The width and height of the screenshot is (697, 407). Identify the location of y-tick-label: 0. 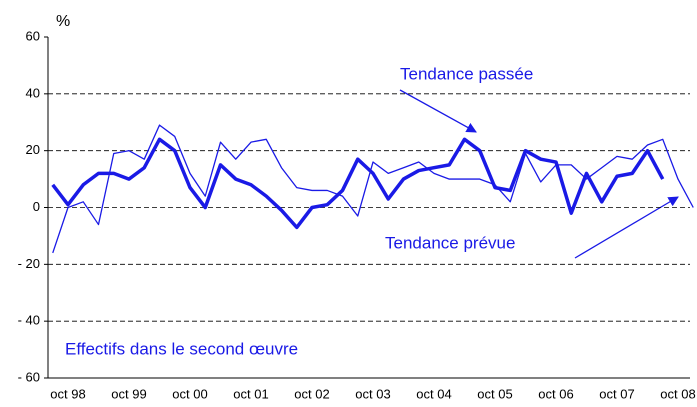
(36, 206).